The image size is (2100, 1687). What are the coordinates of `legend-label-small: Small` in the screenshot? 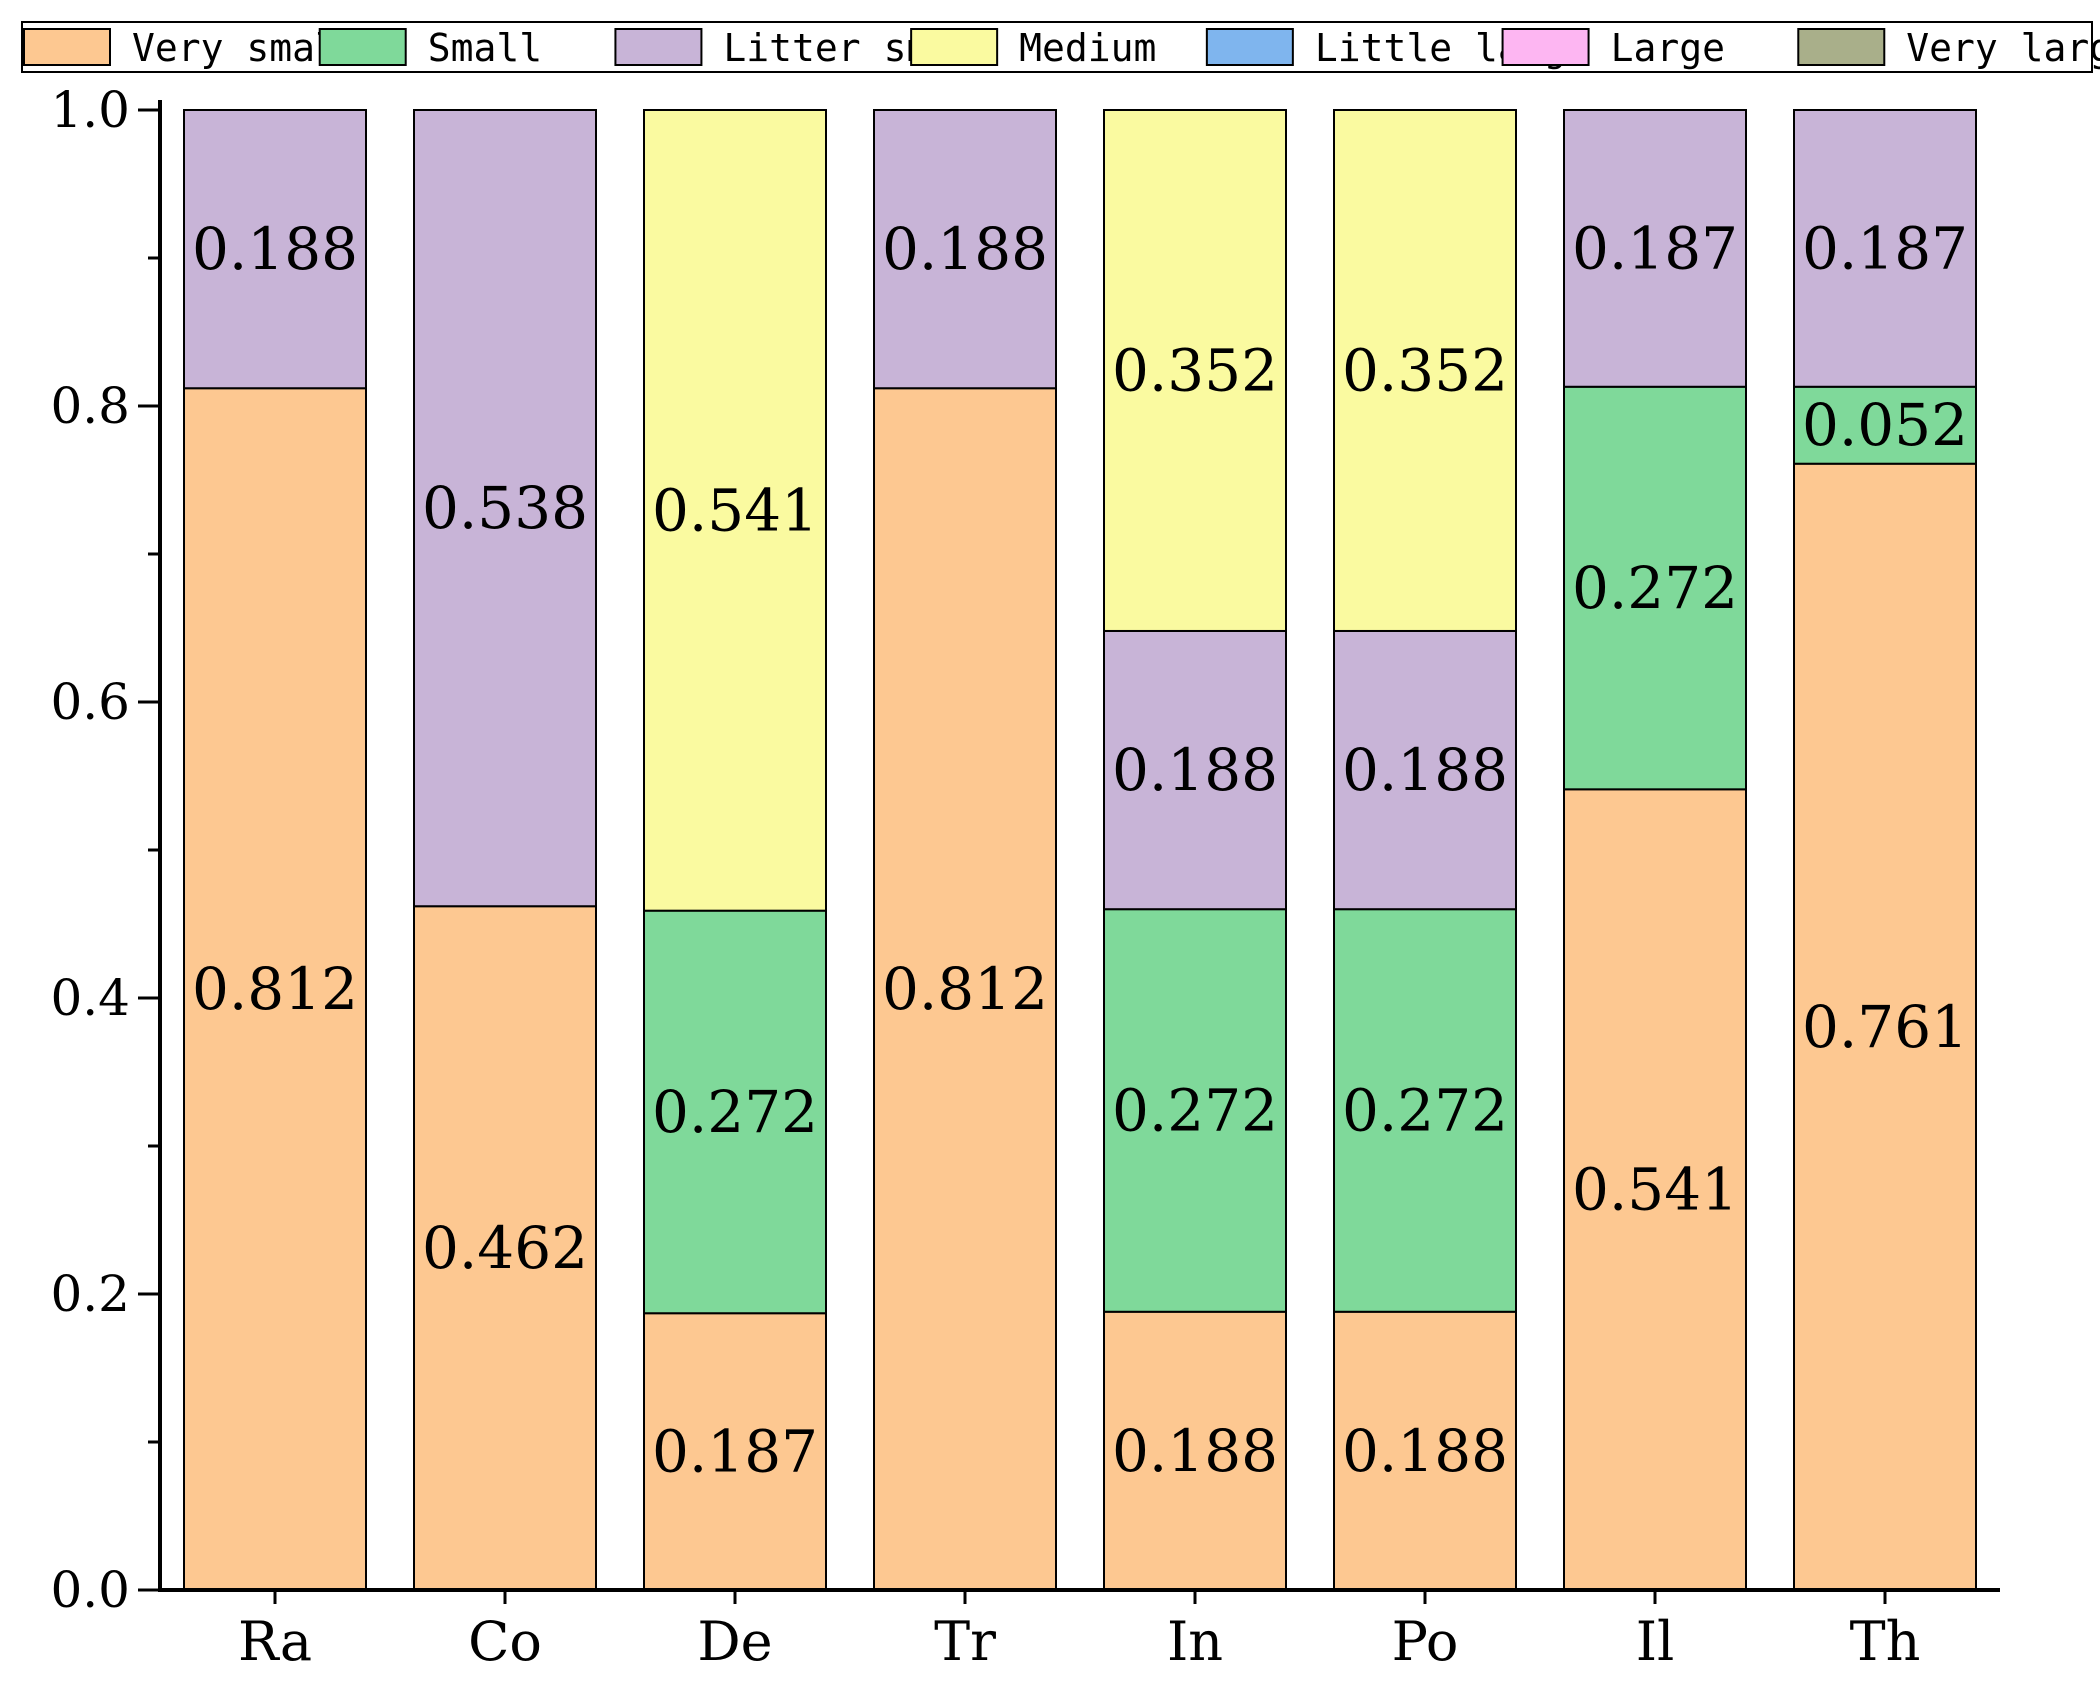 It's located at (485, 48).